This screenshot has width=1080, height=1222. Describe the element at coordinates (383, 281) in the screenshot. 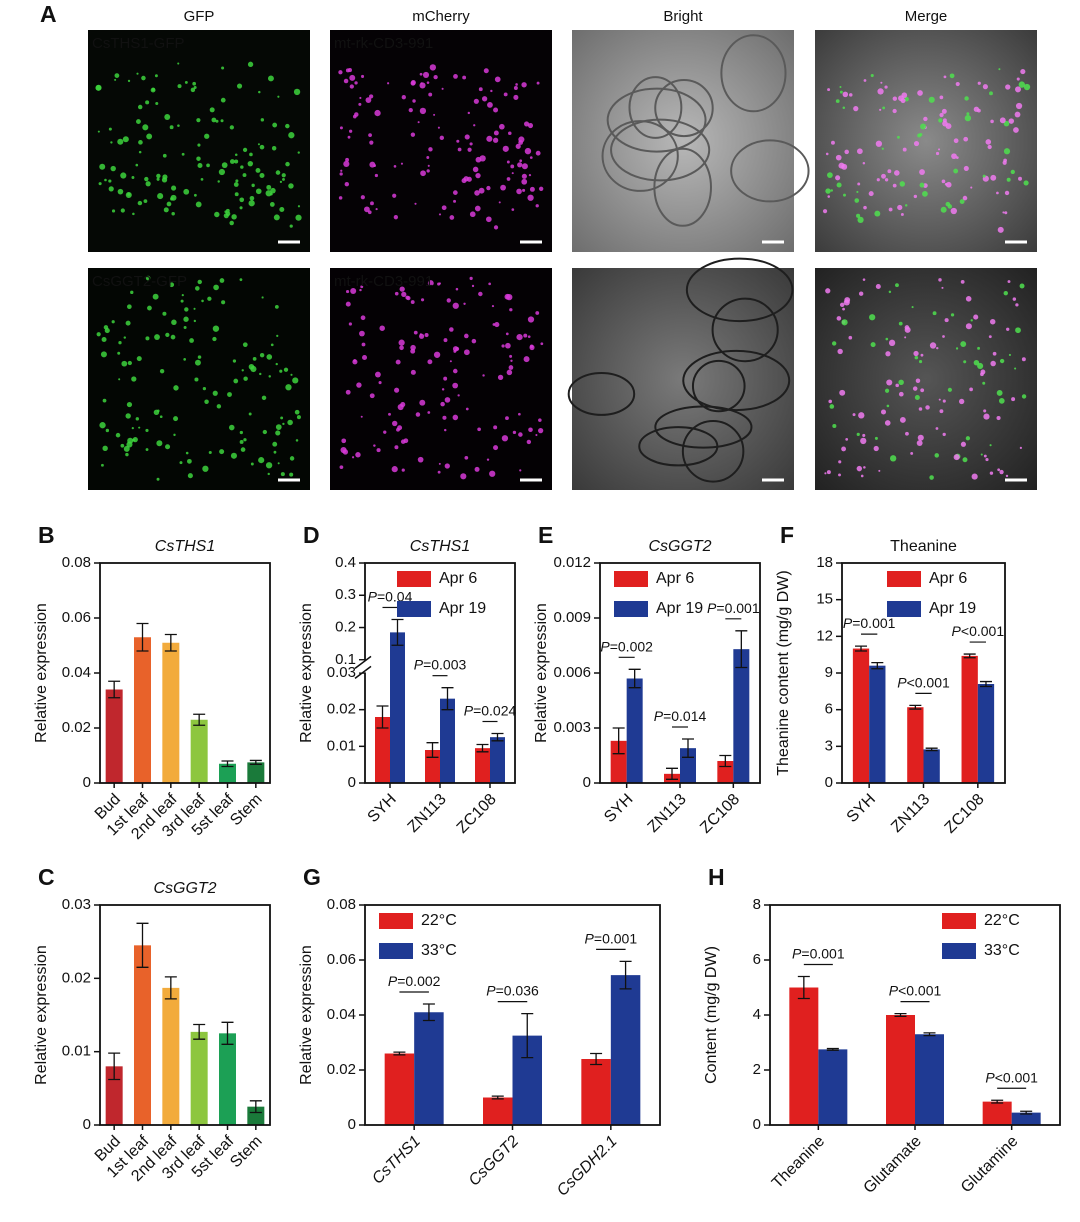

I see `row-label: mt-rk-CD3-991` at that location.